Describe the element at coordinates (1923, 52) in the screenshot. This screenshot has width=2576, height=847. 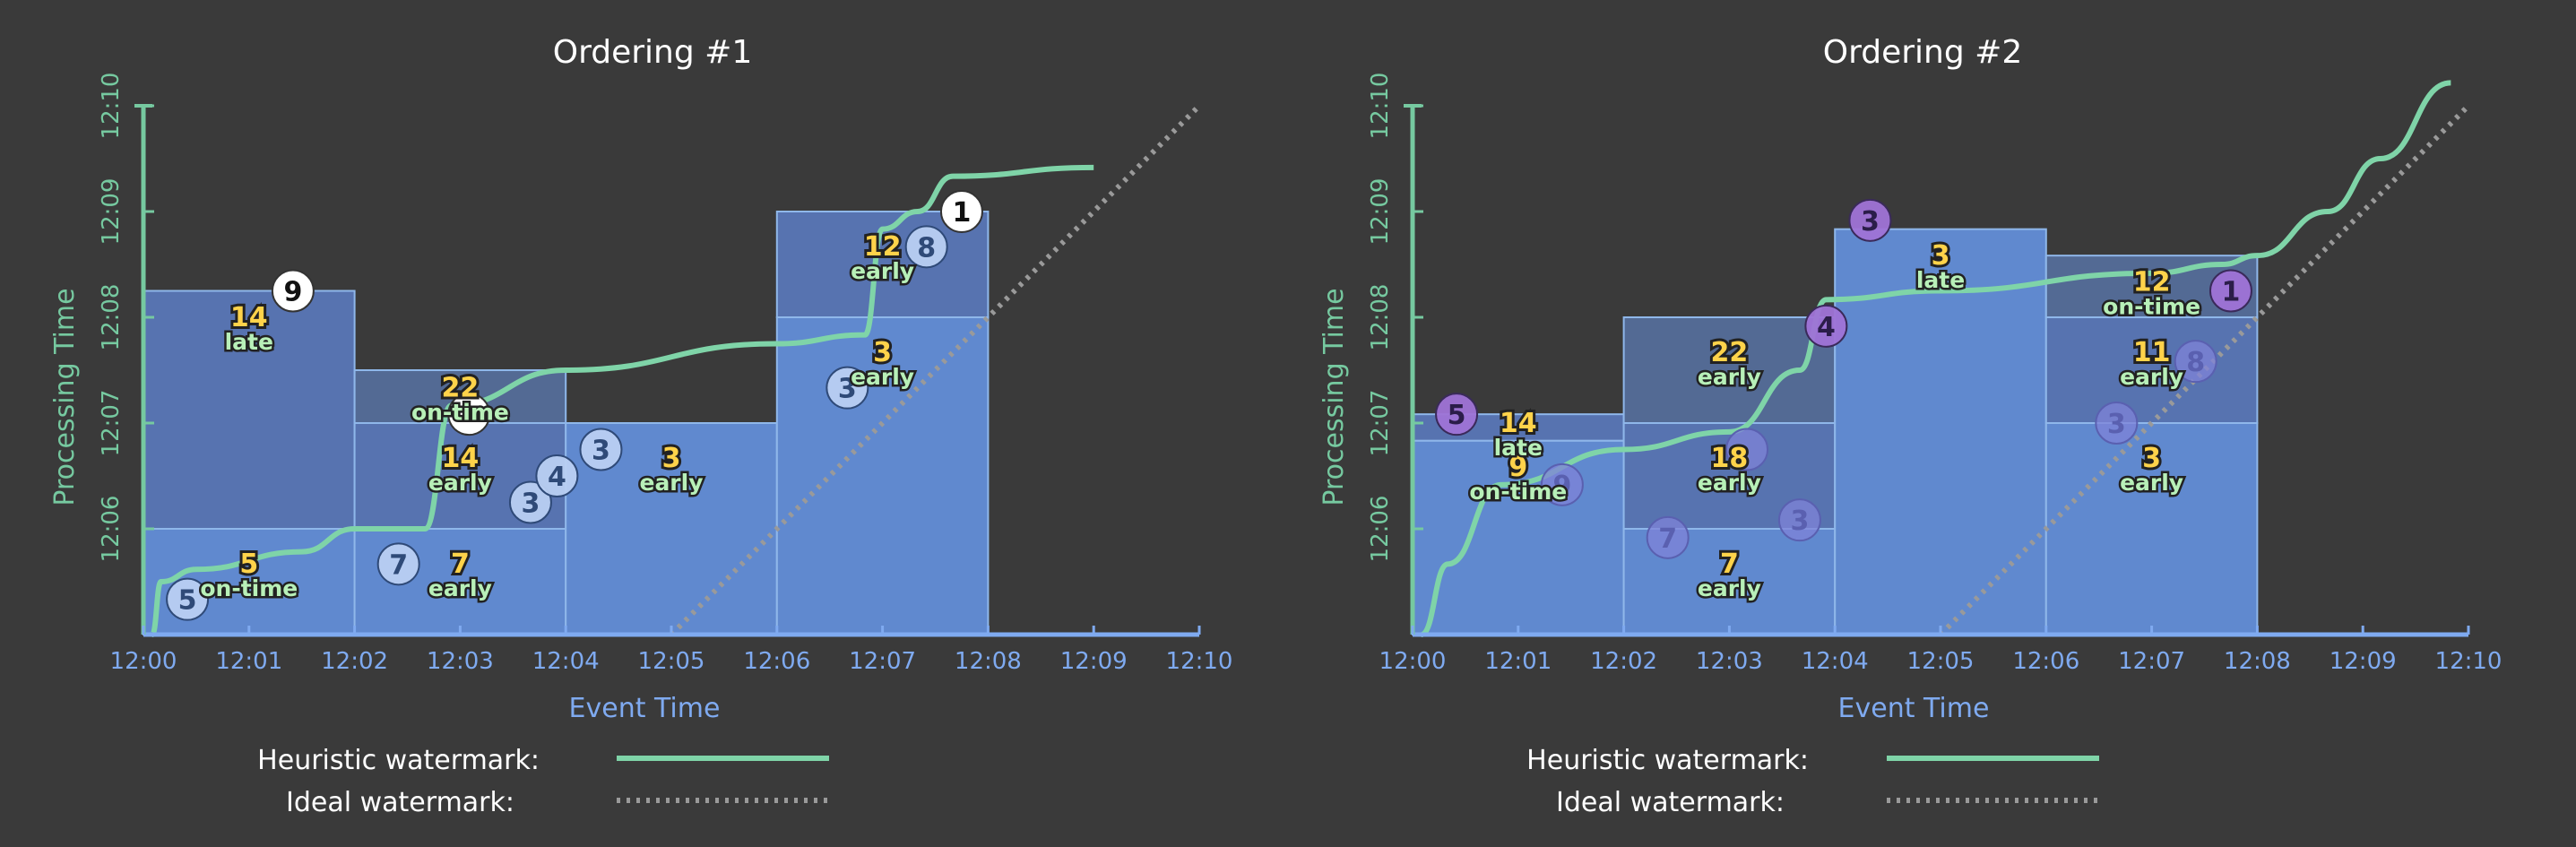
I see `chart-title: Ordering #2` at that location.